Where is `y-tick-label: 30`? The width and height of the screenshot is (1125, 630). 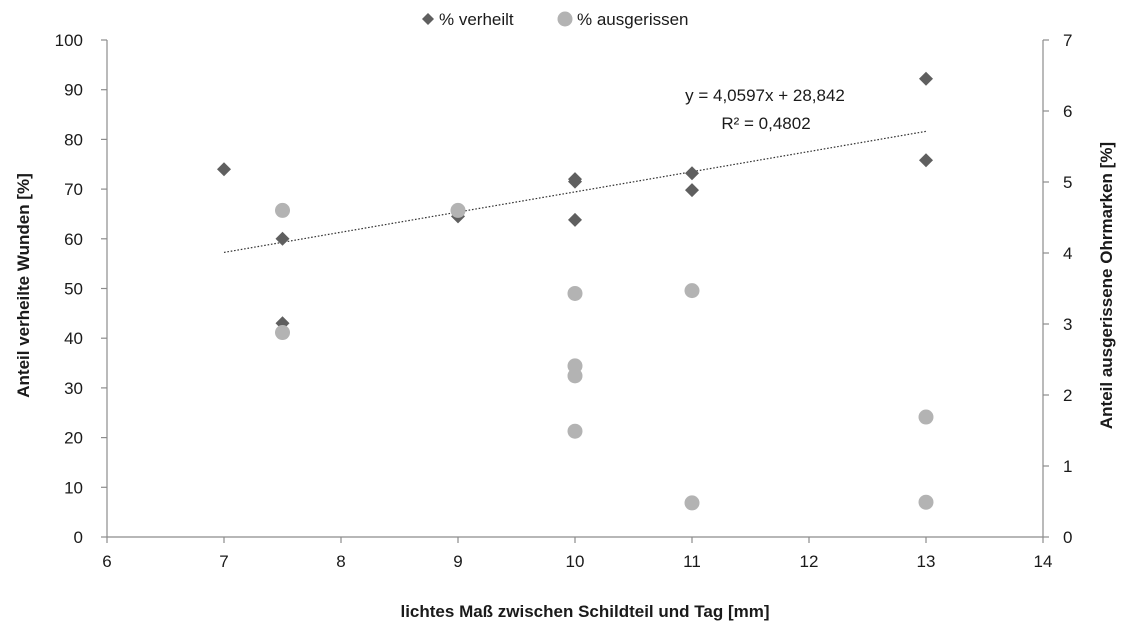 y-tick-label: 30 is located at coordinates (73, 388).